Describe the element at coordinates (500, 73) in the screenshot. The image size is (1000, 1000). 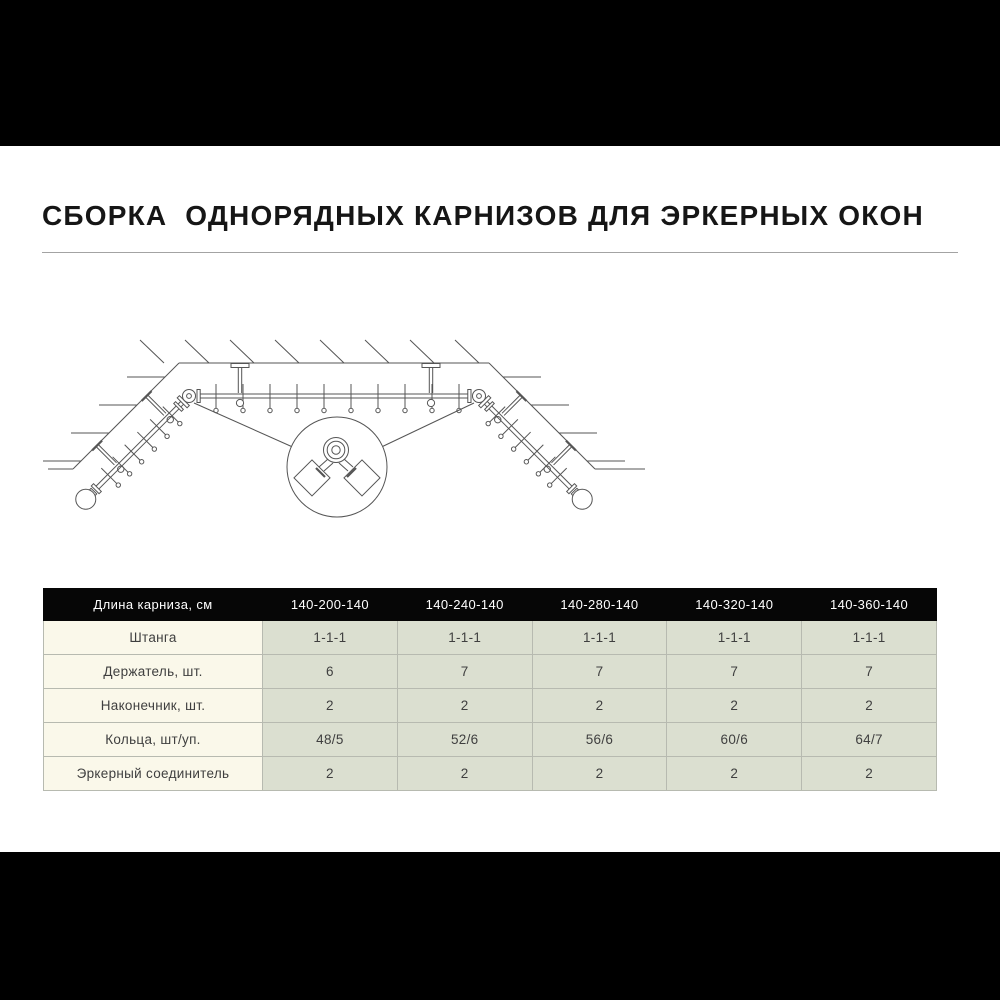
I see `letterbox-top` at that location.